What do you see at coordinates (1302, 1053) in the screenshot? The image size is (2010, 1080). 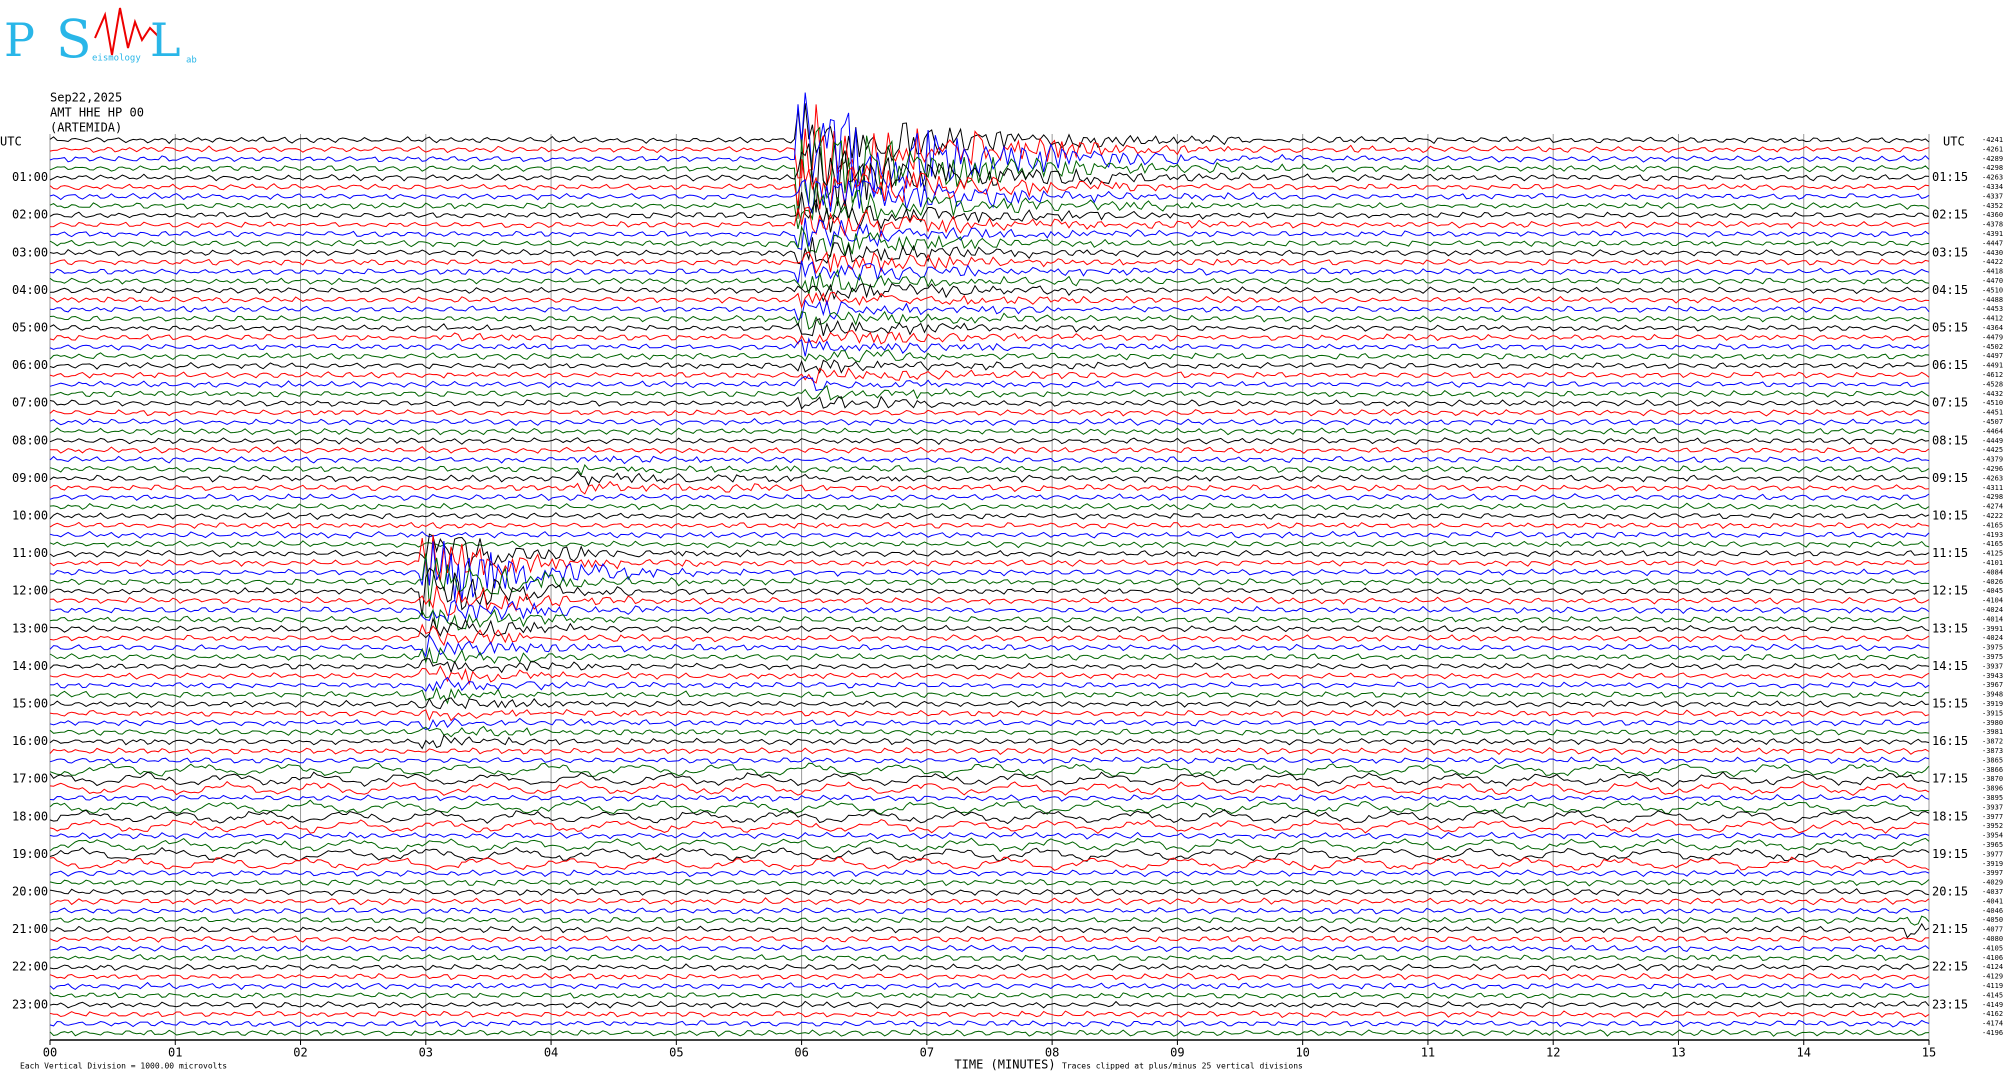 I see `x-tick-label: 10` at bounding box center [1302, 1053].